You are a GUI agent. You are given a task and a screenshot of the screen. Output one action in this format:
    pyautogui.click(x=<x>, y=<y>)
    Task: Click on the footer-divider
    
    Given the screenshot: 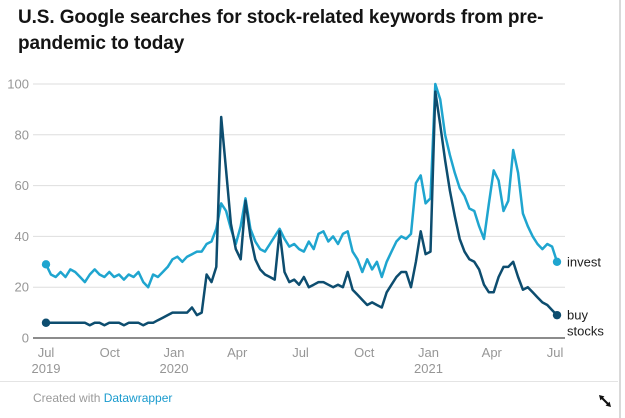 What is the action you would take?
    pyautogui.click(x=309, y=381)
    